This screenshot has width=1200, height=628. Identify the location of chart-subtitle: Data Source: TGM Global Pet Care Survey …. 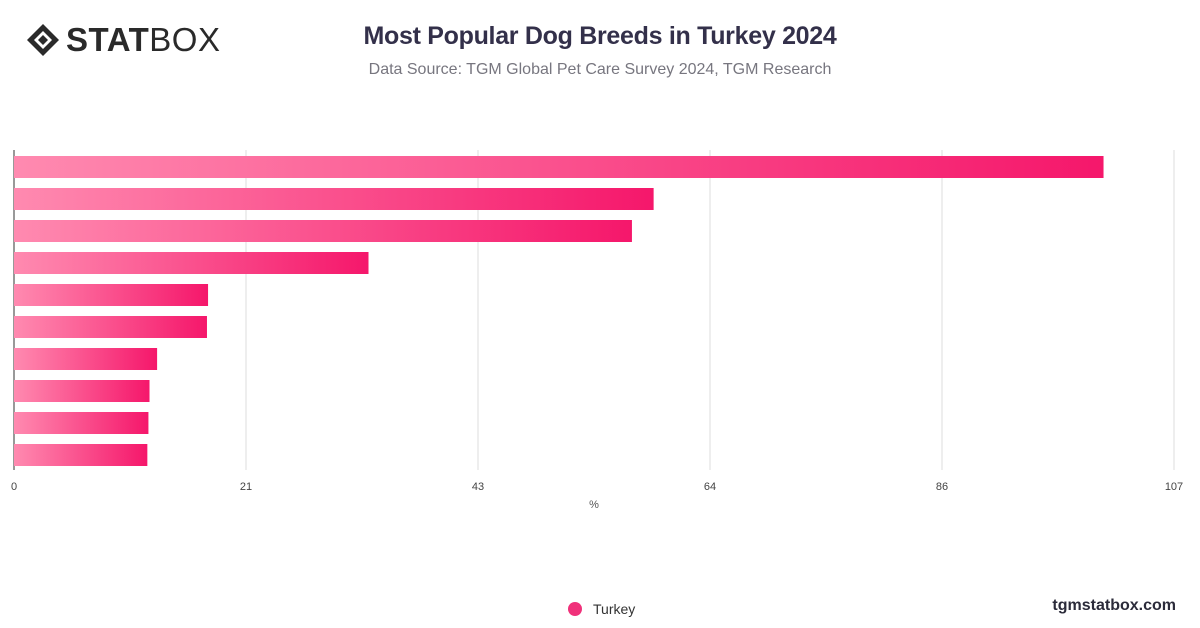
(600, 69).